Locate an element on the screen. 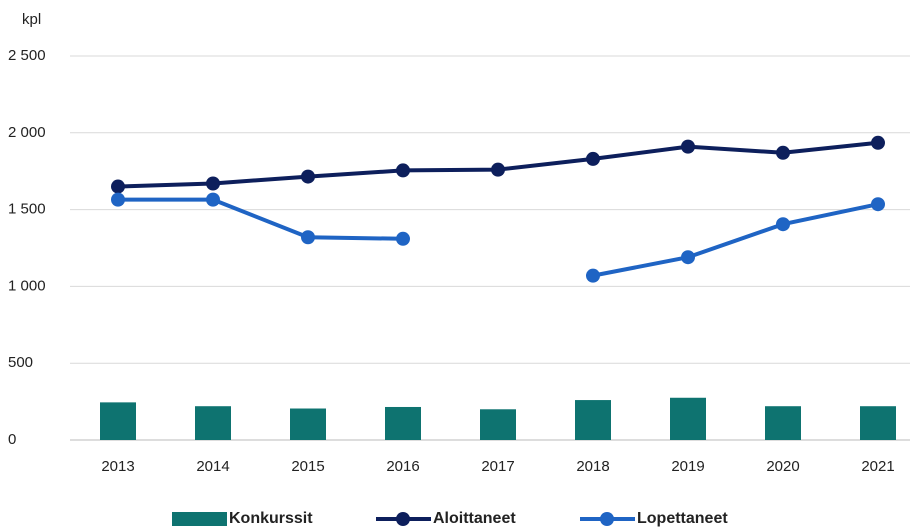 This screenshot has height=529, width=914. legend-label: Aloittaneet is located at coordinates (474, 518).